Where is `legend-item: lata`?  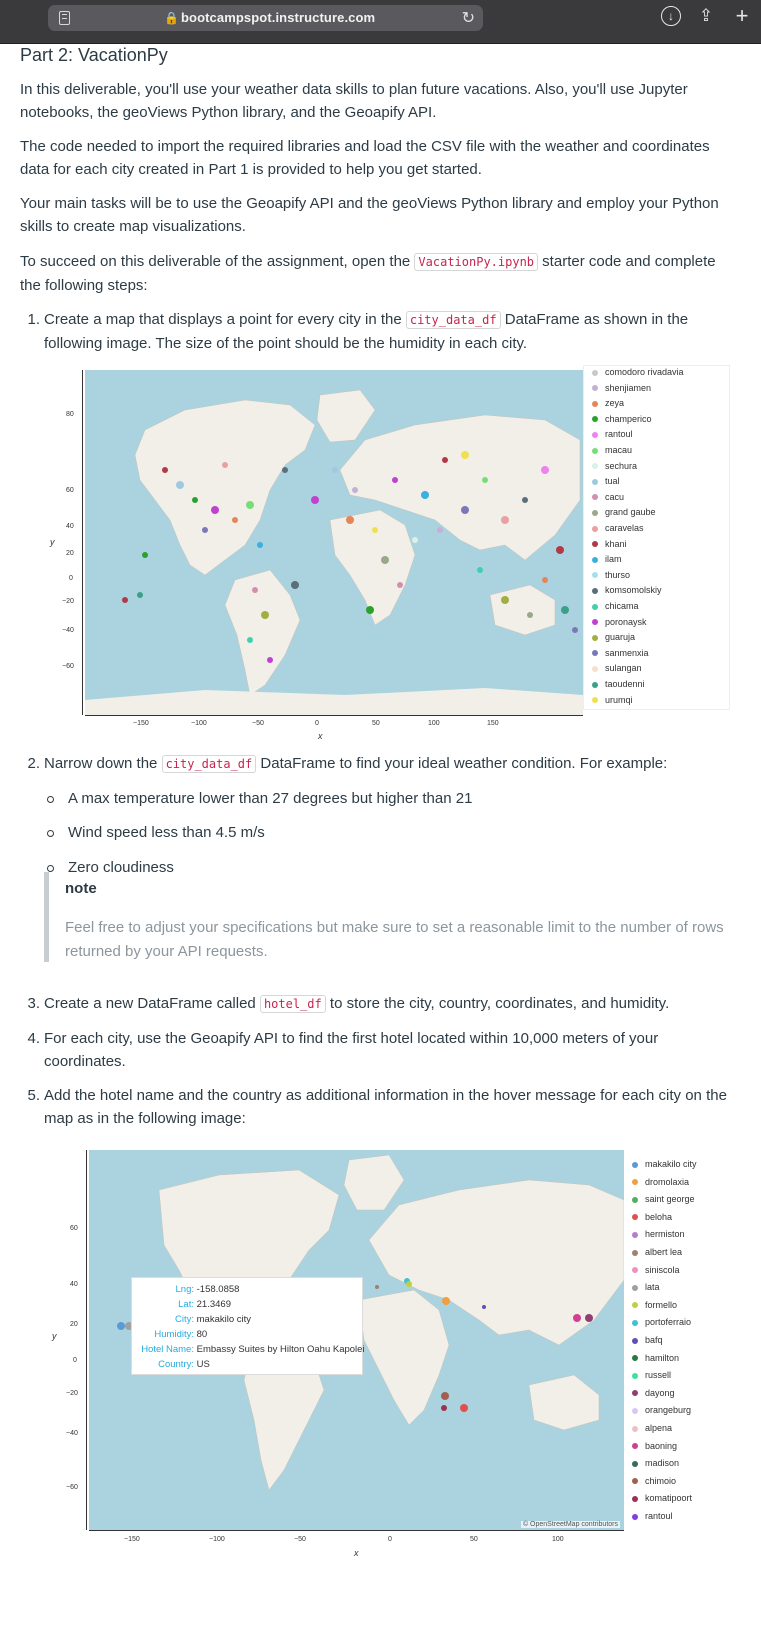 legend-item: lata is located at coordinates (646, 1288).